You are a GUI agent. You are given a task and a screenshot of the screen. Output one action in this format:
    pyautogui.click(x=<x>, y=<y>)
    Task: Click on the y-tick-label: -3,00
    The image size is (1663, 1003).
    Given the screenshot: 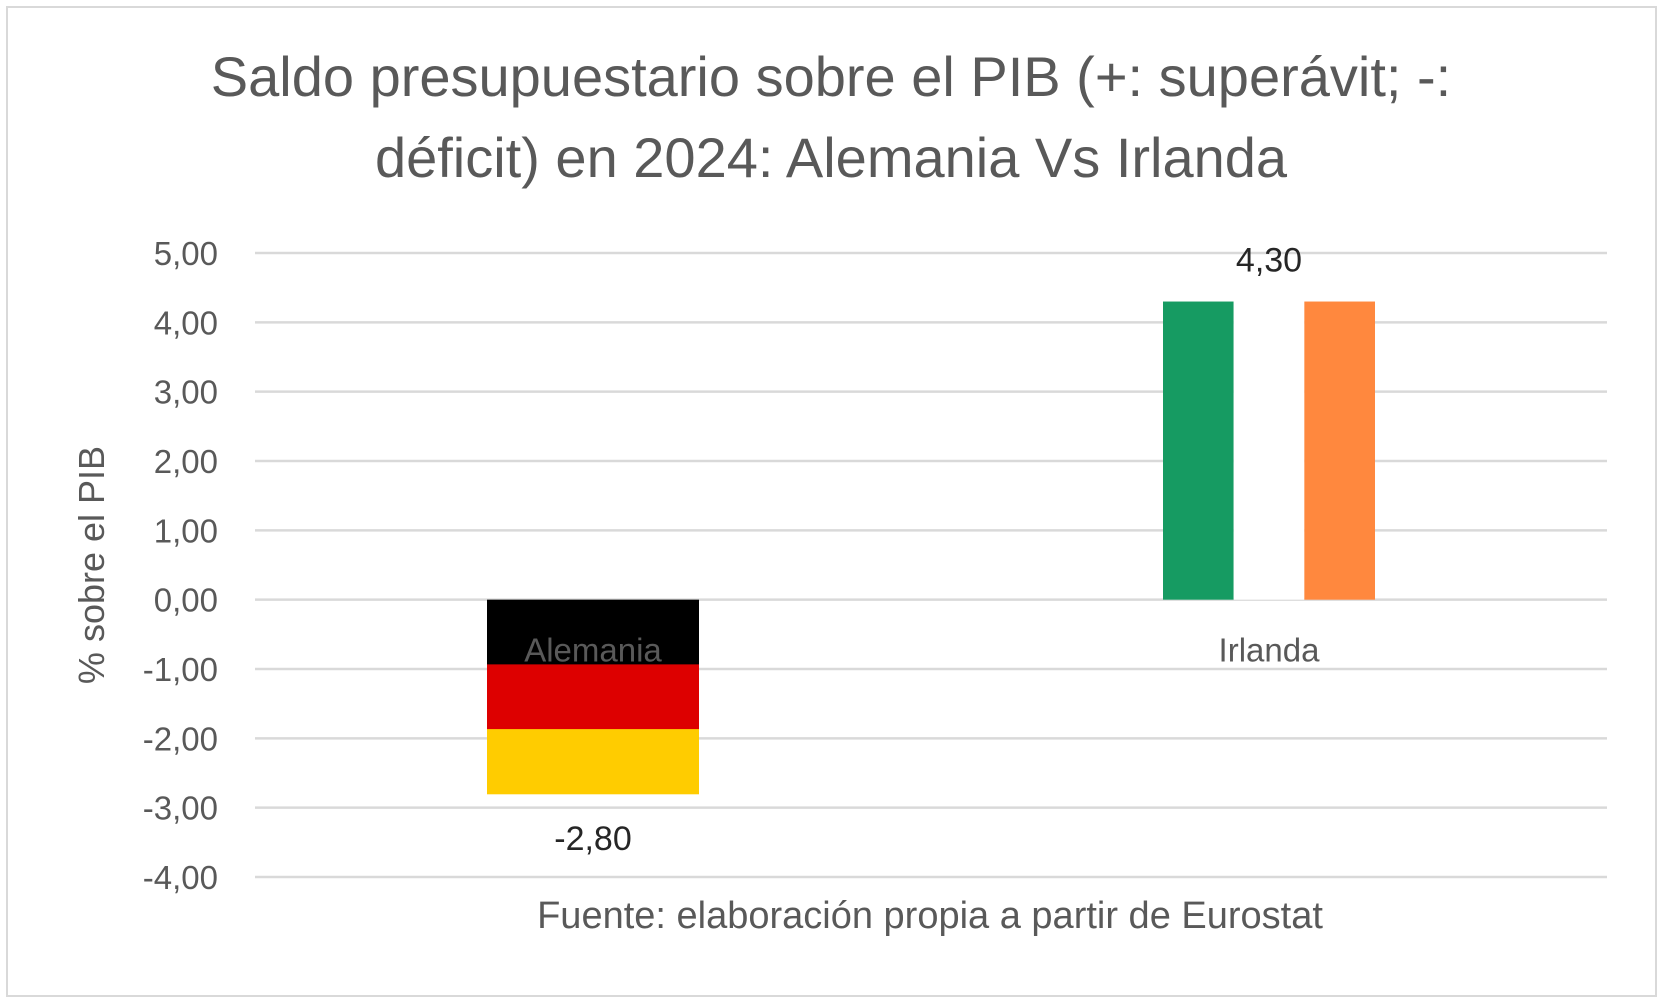 What is the action you would take?
    pyautogui.click(x=180, y=808)
    